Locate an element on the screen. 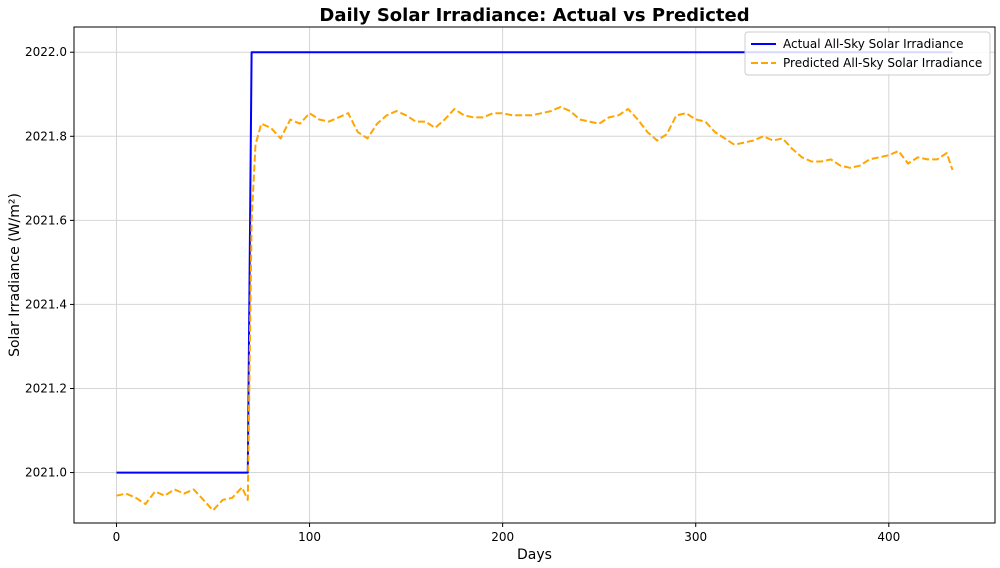  y-tick-label: 2021.8 is located at coordinates (46, 136).